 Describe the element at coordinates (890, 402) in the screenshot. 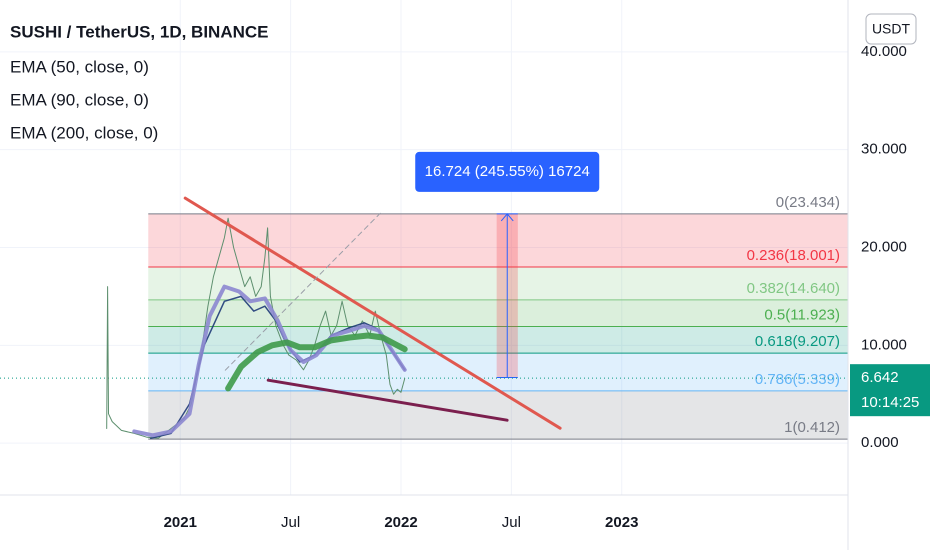

I see `countdown-label: 10:14:25` at that location.